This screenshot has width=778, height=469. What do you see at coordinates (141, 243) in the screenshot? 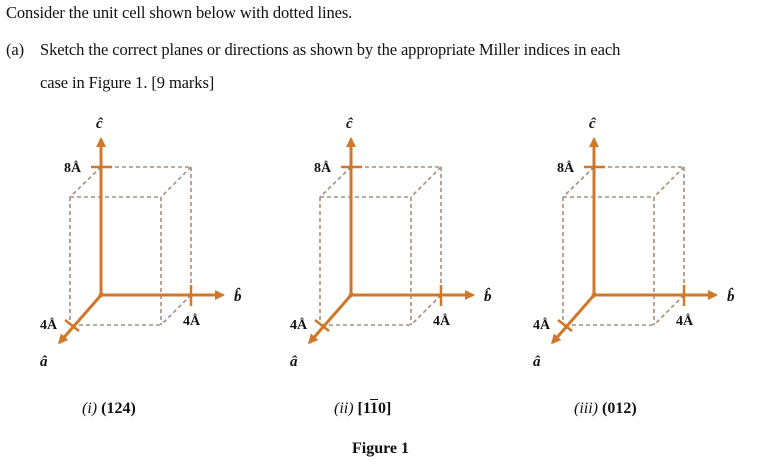
I see `unit-cell-diagram-i: ĉ b̂ â 8Å 4Å 4Å` at bounding box center [141, 243].